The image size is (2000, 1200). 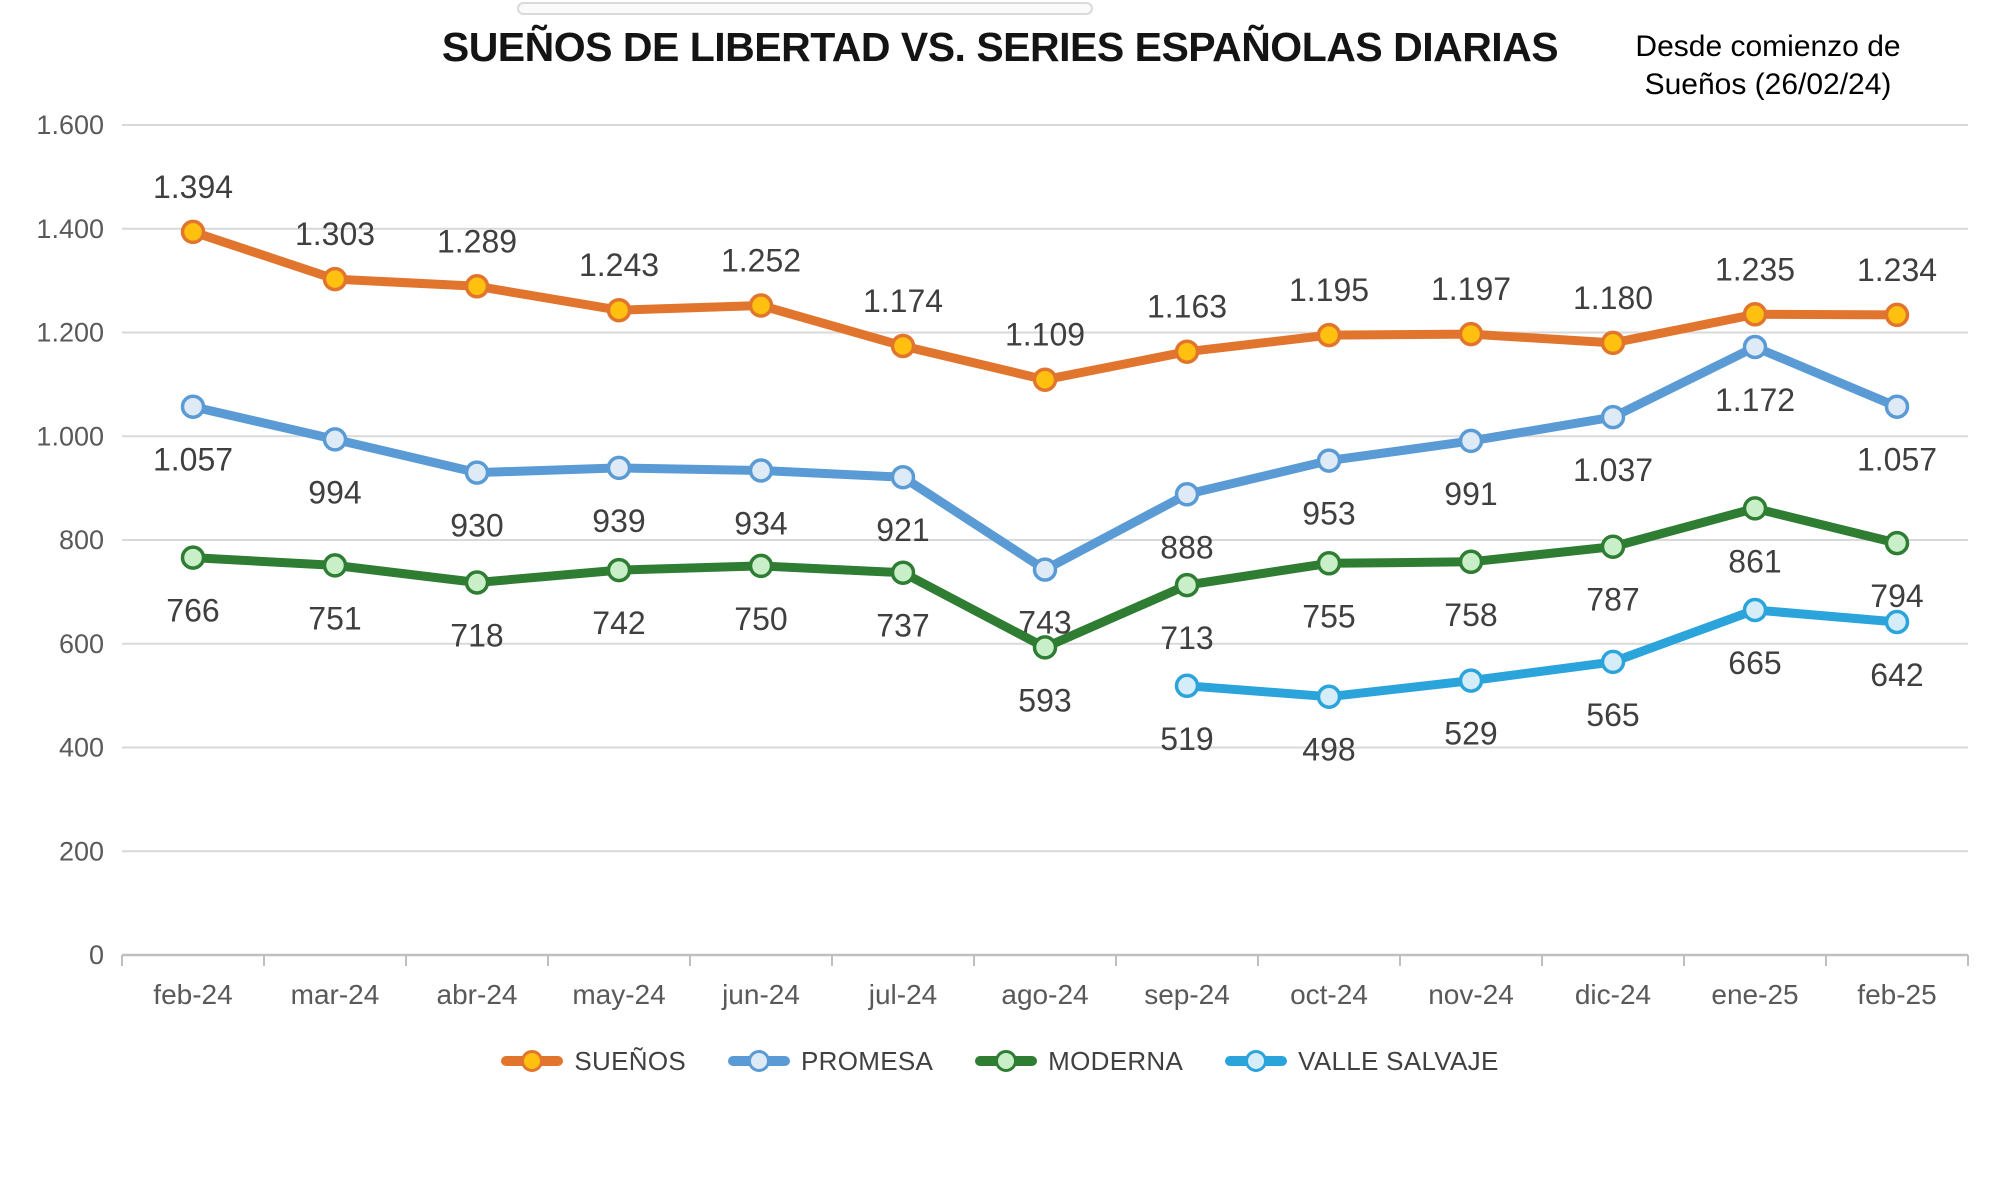 I want to click on data-label-moderna: 766, so click(x=192, y=611).